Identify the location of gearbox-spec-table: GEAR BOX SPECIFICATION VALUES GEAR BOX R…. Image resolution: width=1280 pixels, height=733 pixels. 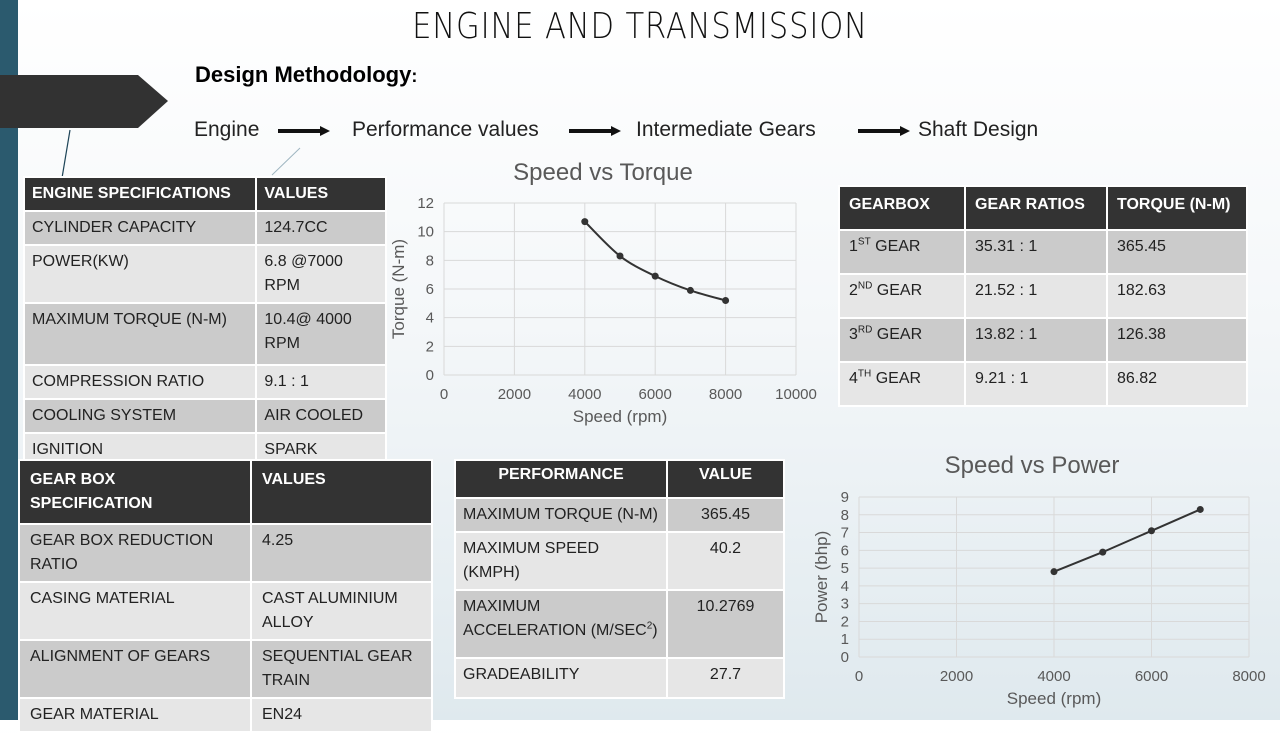
(225, 596).